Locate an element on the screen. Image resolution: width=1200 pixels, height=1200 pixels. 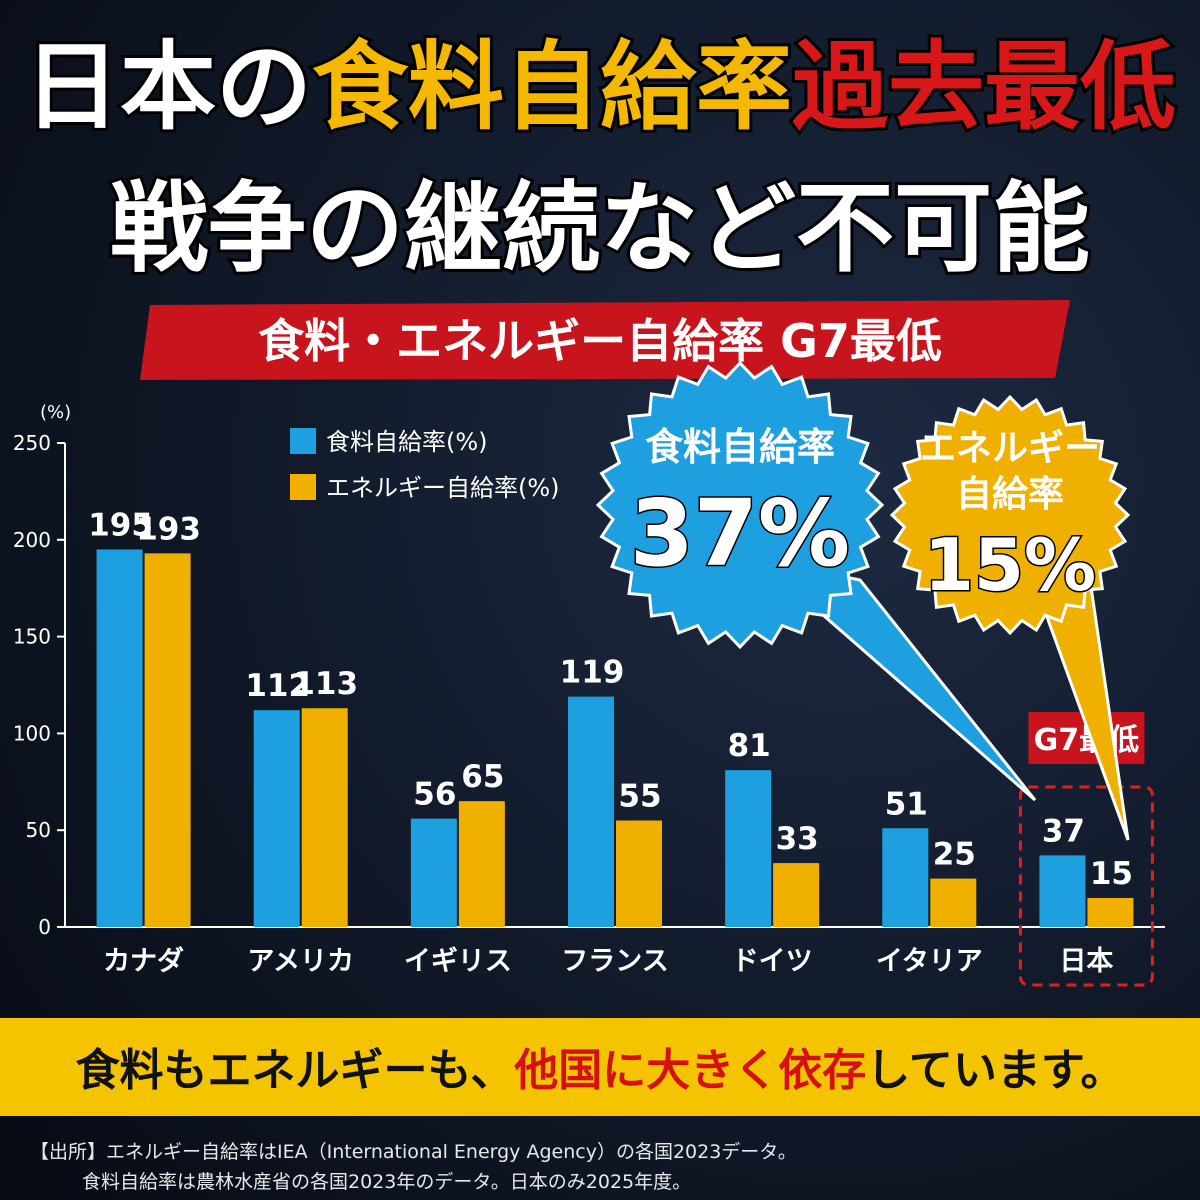
banner-bg is located at coordinates (605, 340).